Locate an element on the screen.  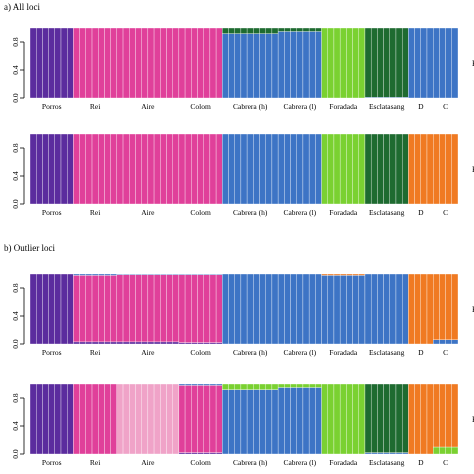
y-tick-label: 0.4 is located at coordinates (15, 176).